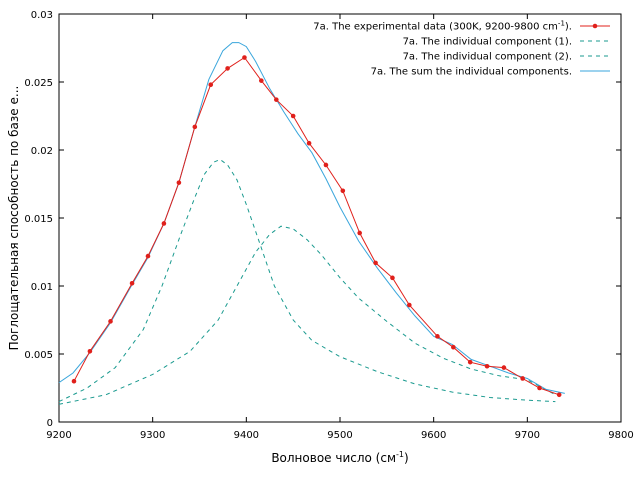 Image resolution: width=640 pixels, height=480 pixels. What do you see at coordinates (38, 355) in the screenshot?
I see `y-tick-label: 0.005` at bounding box center [38, 355].